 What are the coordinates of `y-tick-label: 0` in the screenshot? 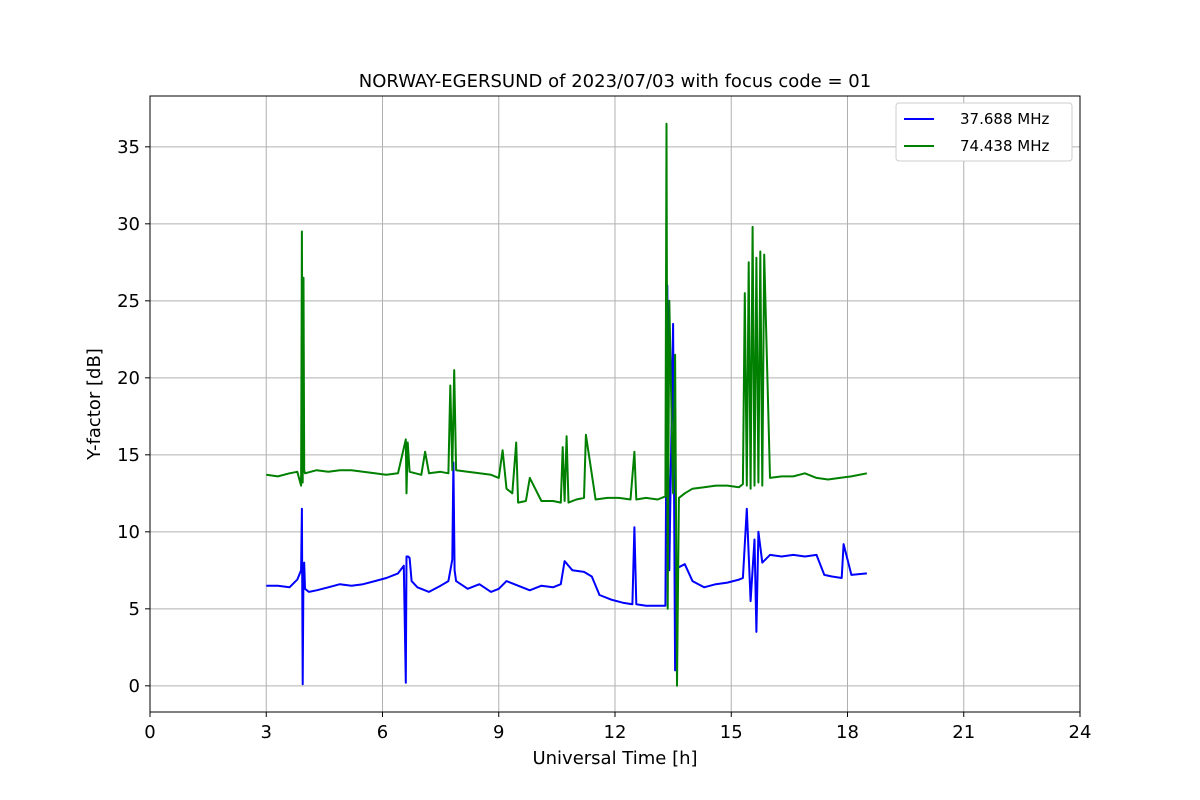 It's located at (134, 686).